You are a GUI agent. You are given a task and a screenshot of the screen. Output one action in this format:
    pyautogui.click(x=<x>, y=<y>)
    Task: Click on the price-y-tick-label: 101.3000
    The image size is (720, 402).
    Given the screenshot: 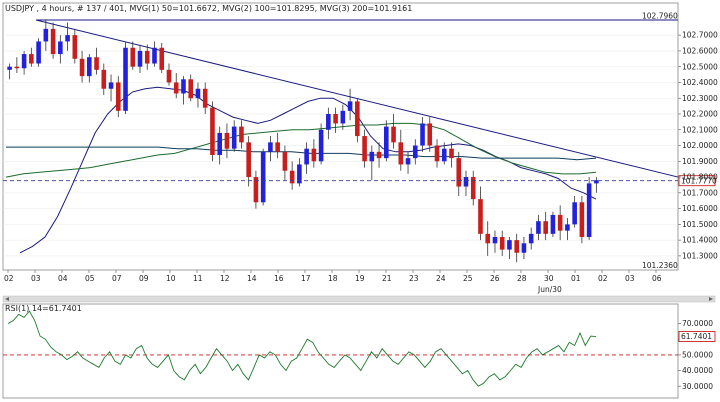 What is the action you would take?
    pyautogui.click(x=700, y=256)
    